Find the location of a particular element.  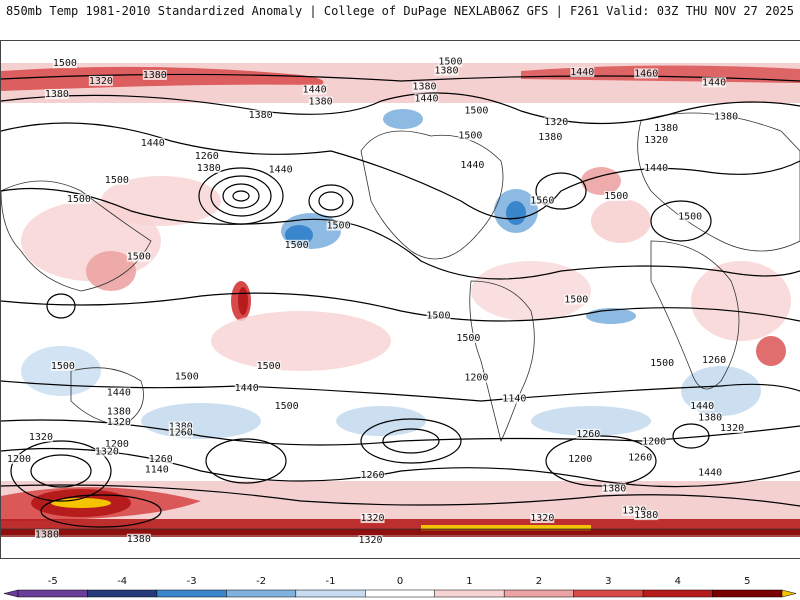

colorbar-swatch-neg3 is located at coordinates (191, 593).